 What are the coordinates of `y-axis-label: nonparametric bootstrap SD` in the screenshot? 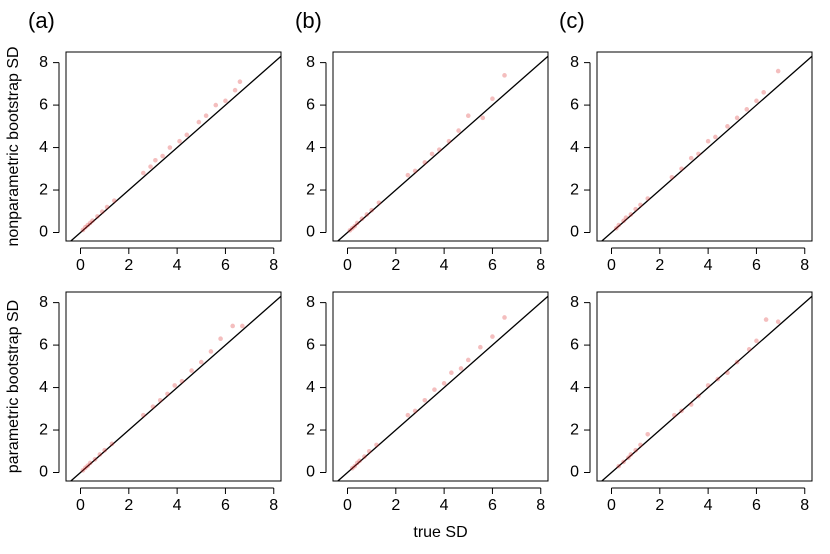 It's located at (13, 146).